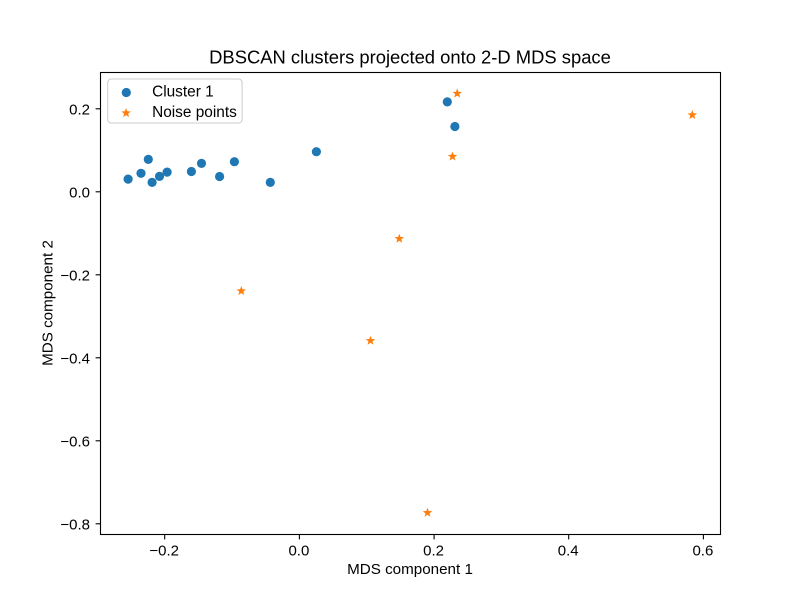 This screenshot has width=800, height=605. Describe the element at coordinates (183, 92) in the screenshot. I see `svg-text: Cluster 1` at that location.